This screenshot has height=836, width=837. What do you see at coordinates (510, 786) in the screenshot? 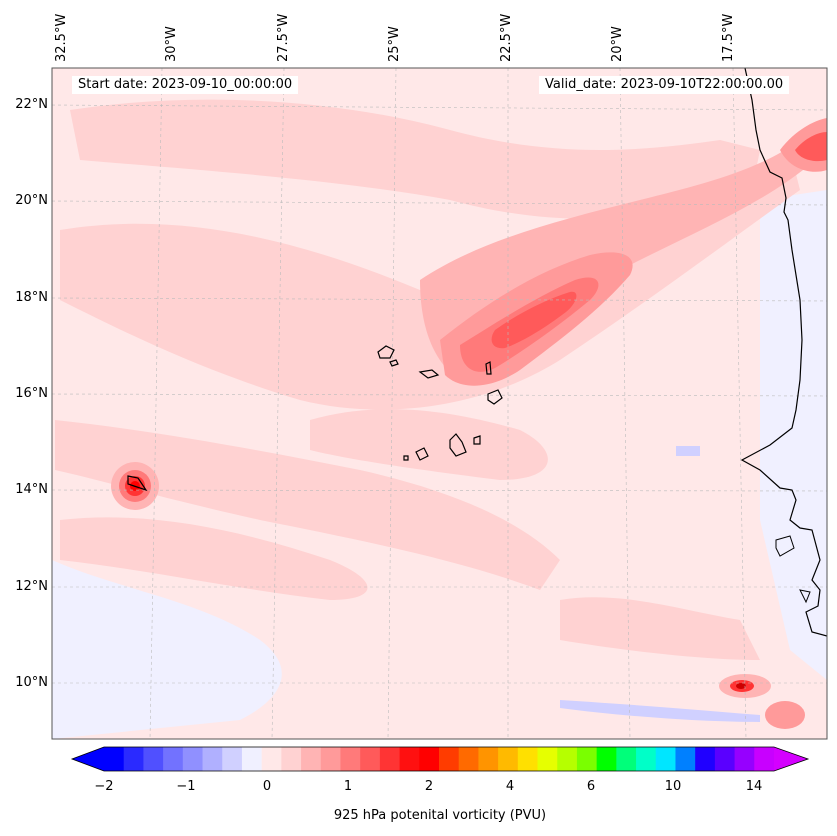
I see `colorbar-tick: 4` at bounding box center [510, 786].